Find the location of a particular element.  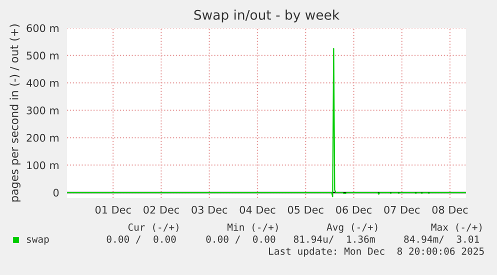

x-tick-label: 01 Dec is located at coordinates (113, 210).